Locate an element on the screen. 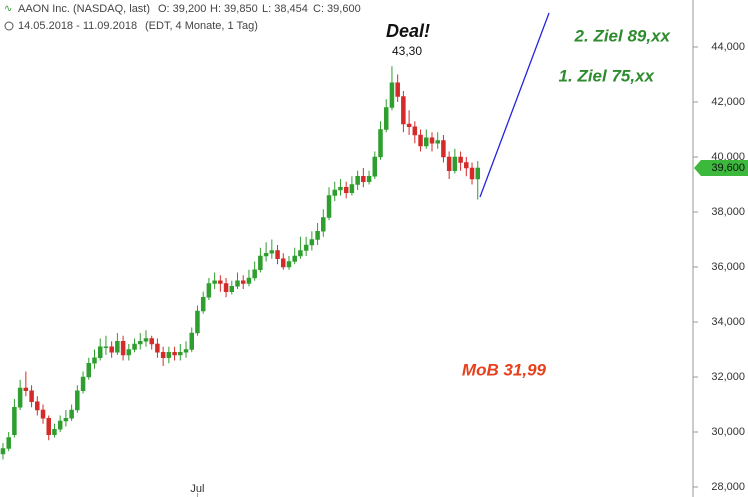 This screenshot has width=748, height=497. last-price-tag is located at coordinates (721, 167).